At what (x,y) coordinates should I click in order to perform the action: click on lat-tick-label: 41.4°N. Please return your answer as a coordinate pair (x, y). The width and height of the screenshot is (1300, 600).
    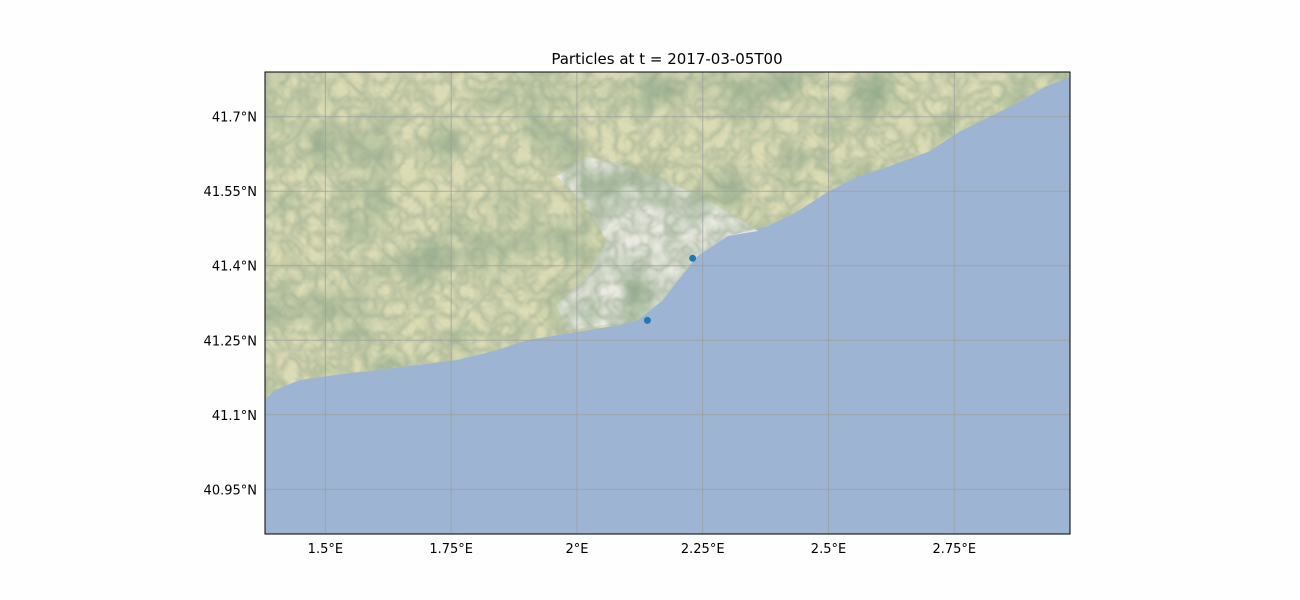
    Looking at the image, I should click on (234, 267).